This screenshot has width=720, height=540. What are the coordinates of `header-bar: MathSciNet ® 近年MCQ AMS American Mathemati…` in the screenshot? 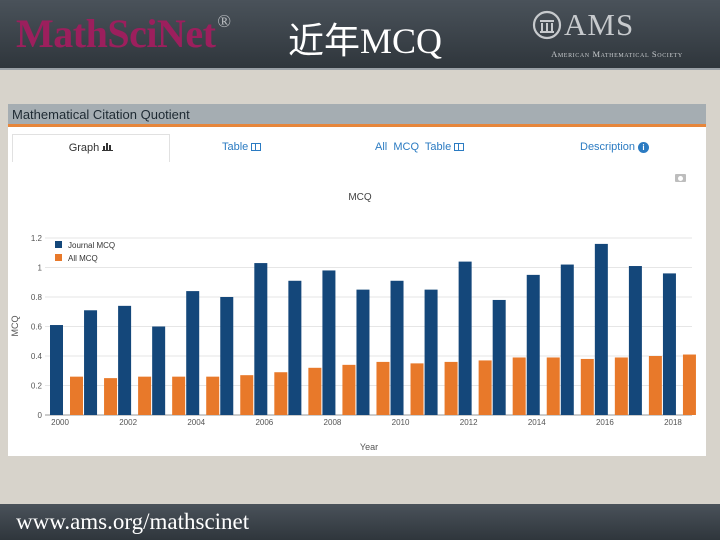 It's located at (360, 35).